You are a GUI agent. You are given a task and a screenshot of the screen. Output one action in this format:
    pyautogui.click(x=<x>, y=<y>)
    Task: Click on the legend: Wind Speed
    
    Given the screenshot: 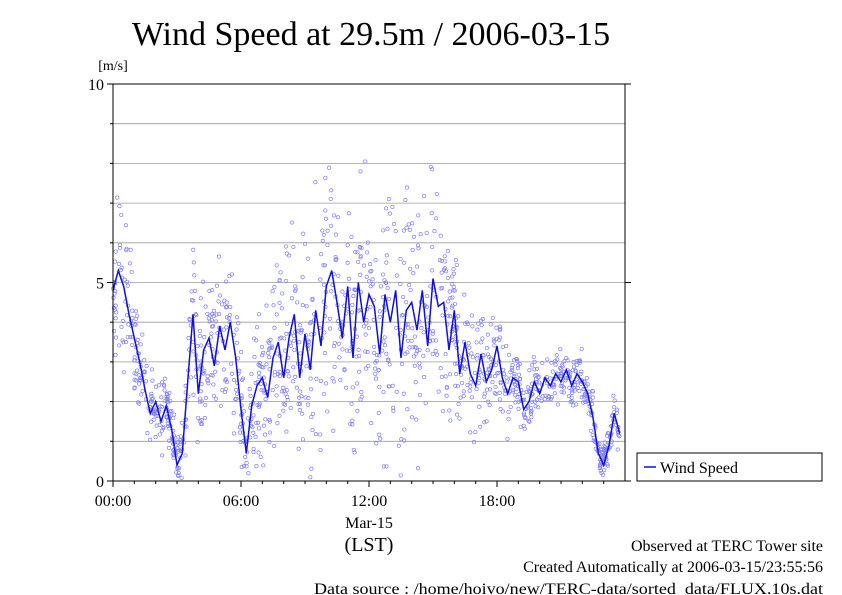 What is the action you would take?
    pyautogui.click(x=729, y=467)
    